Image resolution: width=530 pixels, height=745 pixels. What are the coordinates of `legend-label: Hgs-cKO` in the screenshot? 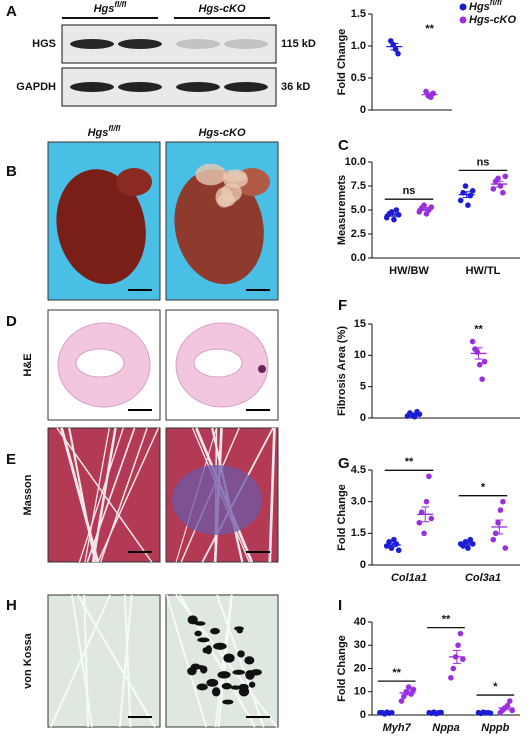 It's located at (493, 20).